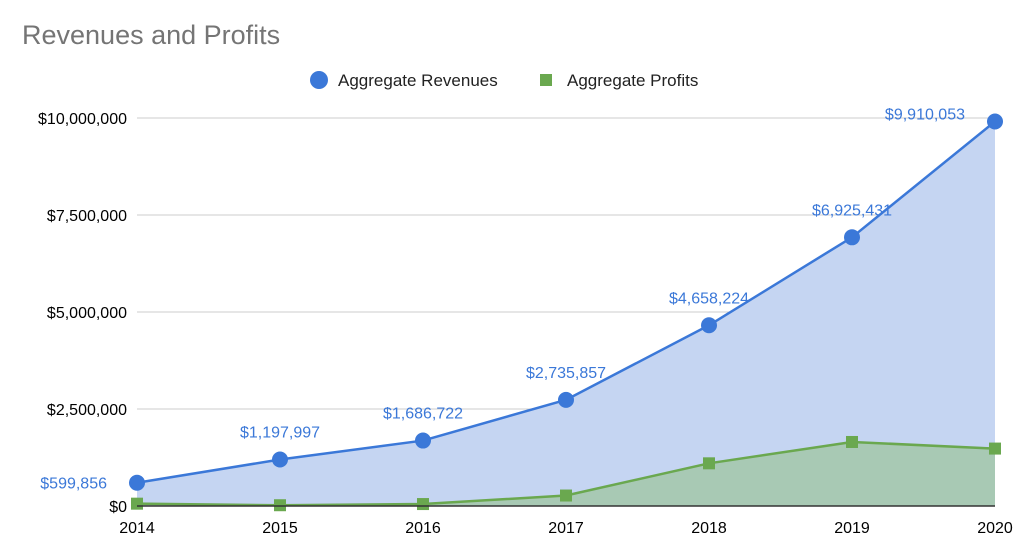  What do you see at coordinates (118, 507) in the screenshot?
I see `y-tick-label: $0` at bounding box center [118, 507].